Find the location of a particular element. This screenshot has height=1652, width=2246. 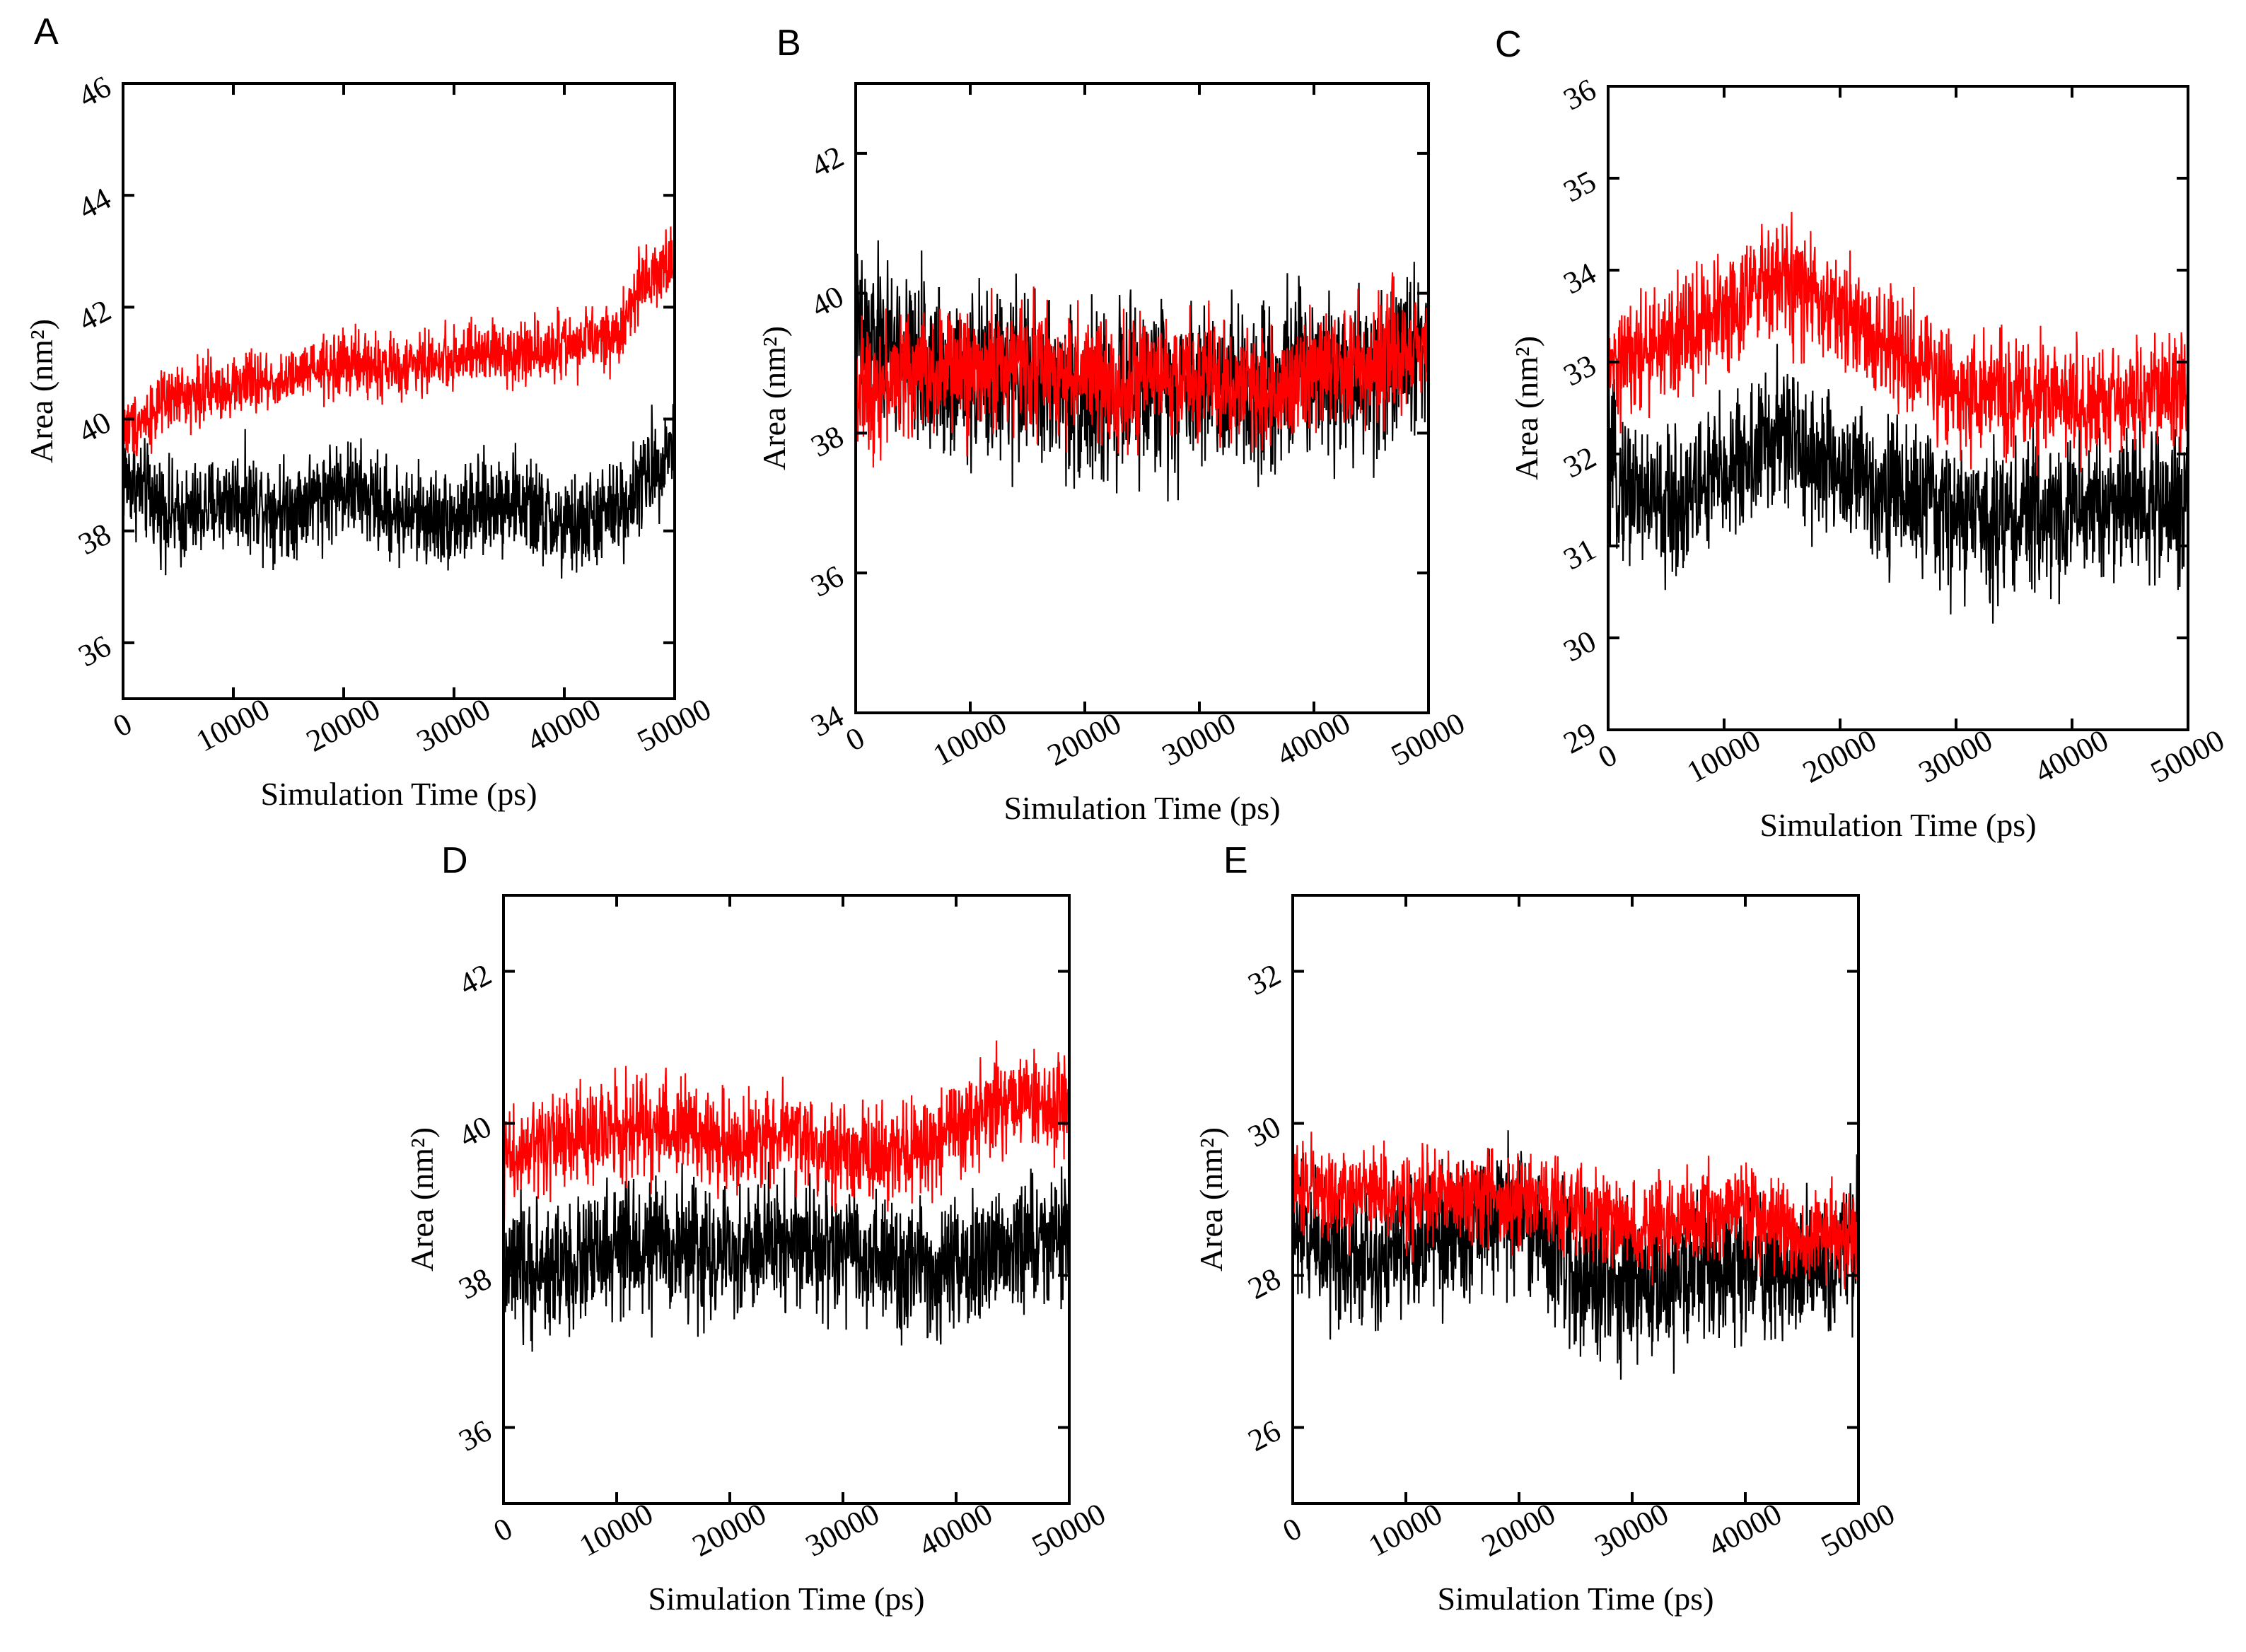

panel-letter: C is located at coordinates (1508, 45).